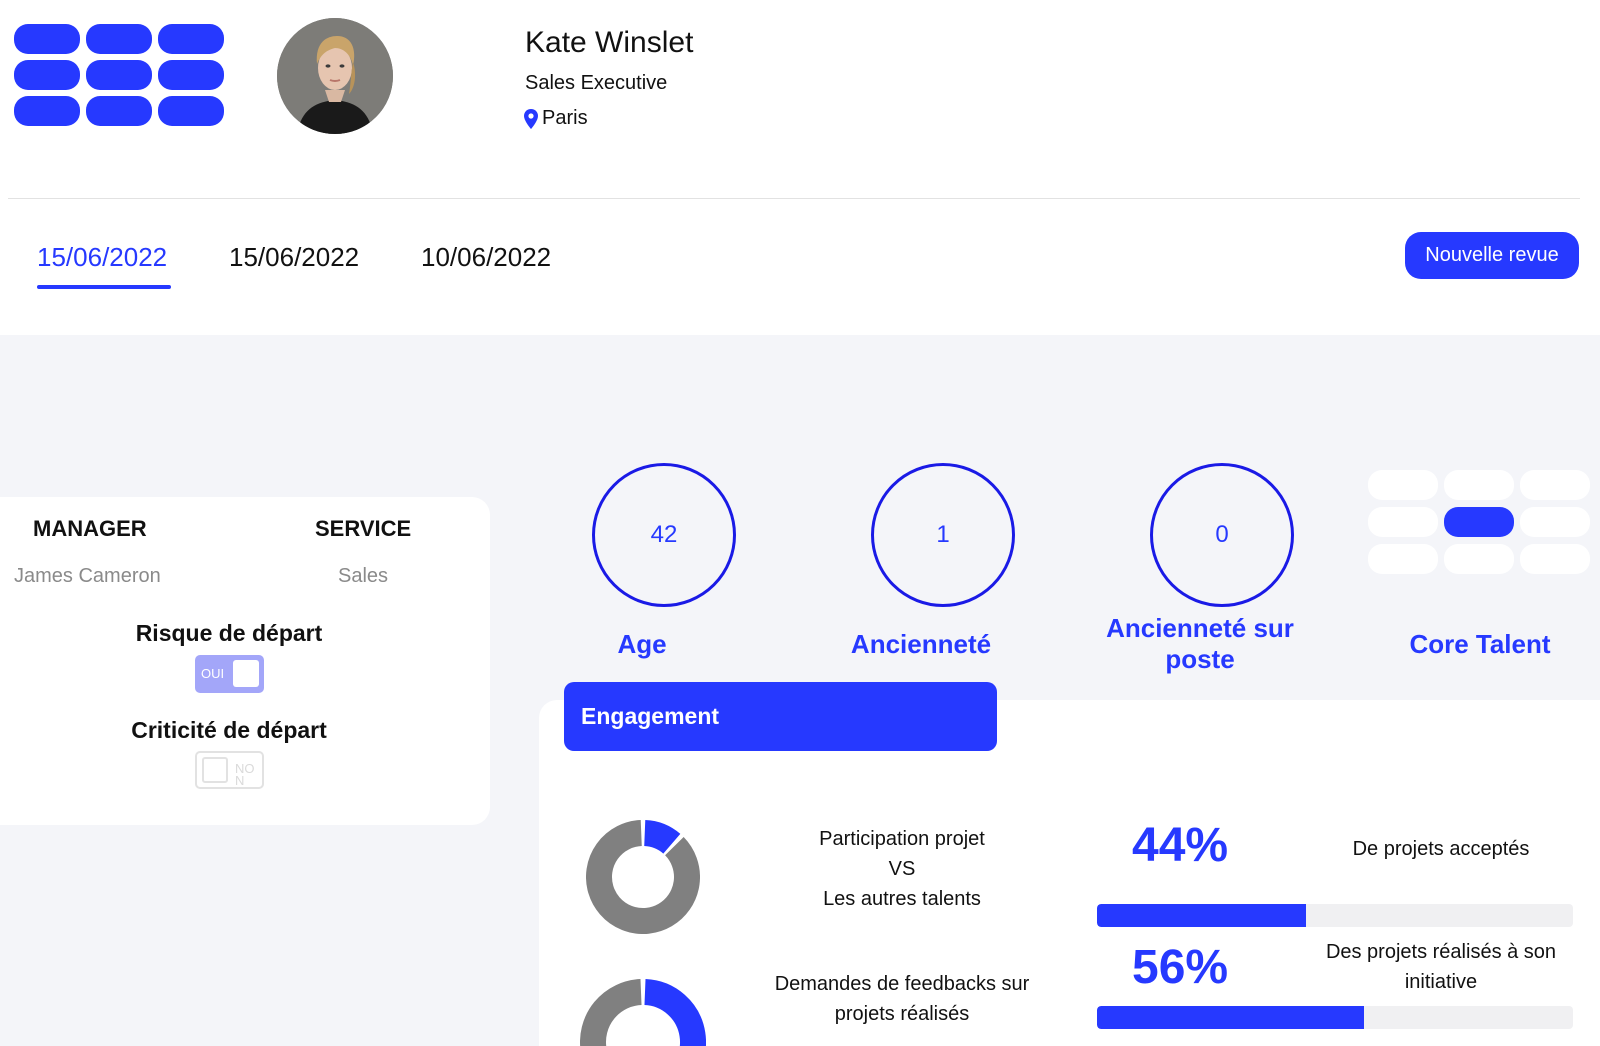  I want to click on risk-toggle-label: OUI, so click(213, 673).